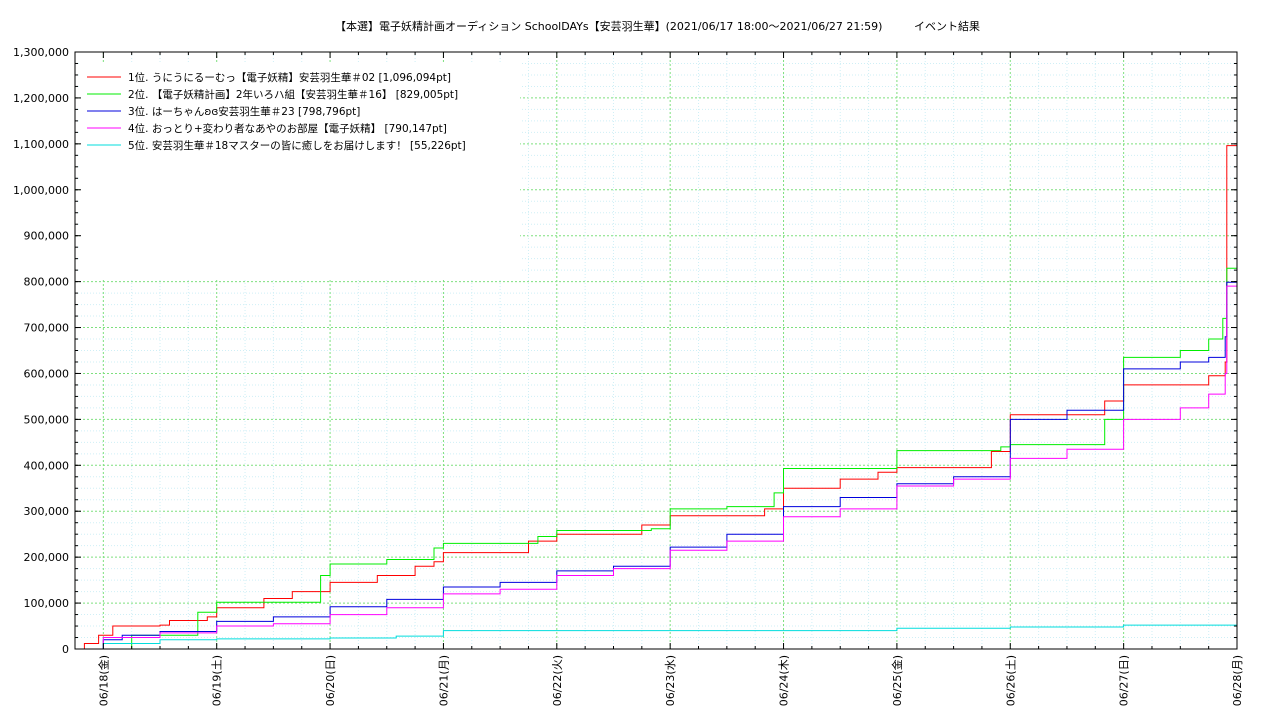 The height and width of the screenshot is (720, 1280). I want to click on y-tick-label: 0, so click(65, 649).